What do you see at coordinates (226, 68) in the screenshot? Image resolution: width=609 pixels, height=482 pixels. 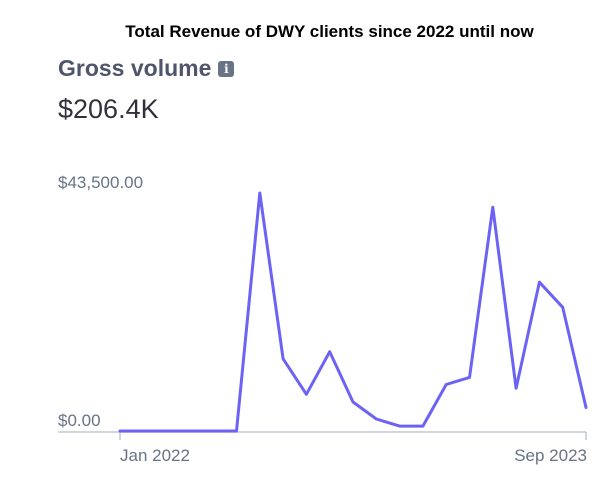 I see `info-icon: i` at bounding box center [226, 68].